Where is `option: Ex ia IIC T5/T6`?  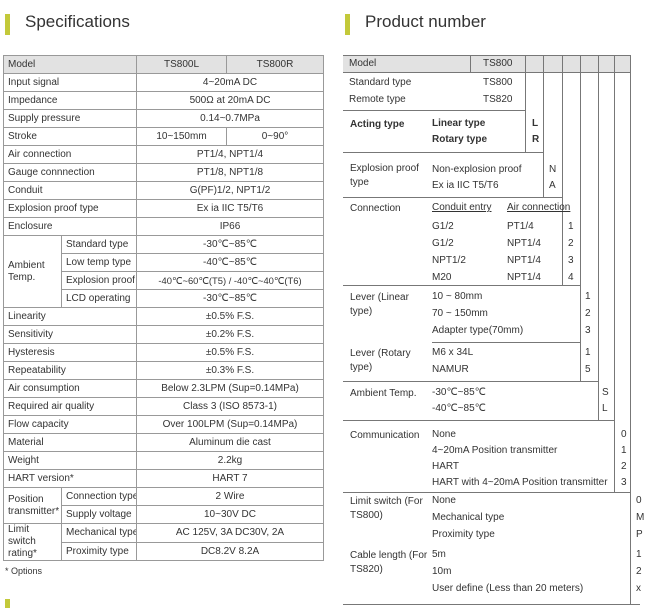 option: Ex ia IIC T5/T6 is located at coordinates (465, 185).